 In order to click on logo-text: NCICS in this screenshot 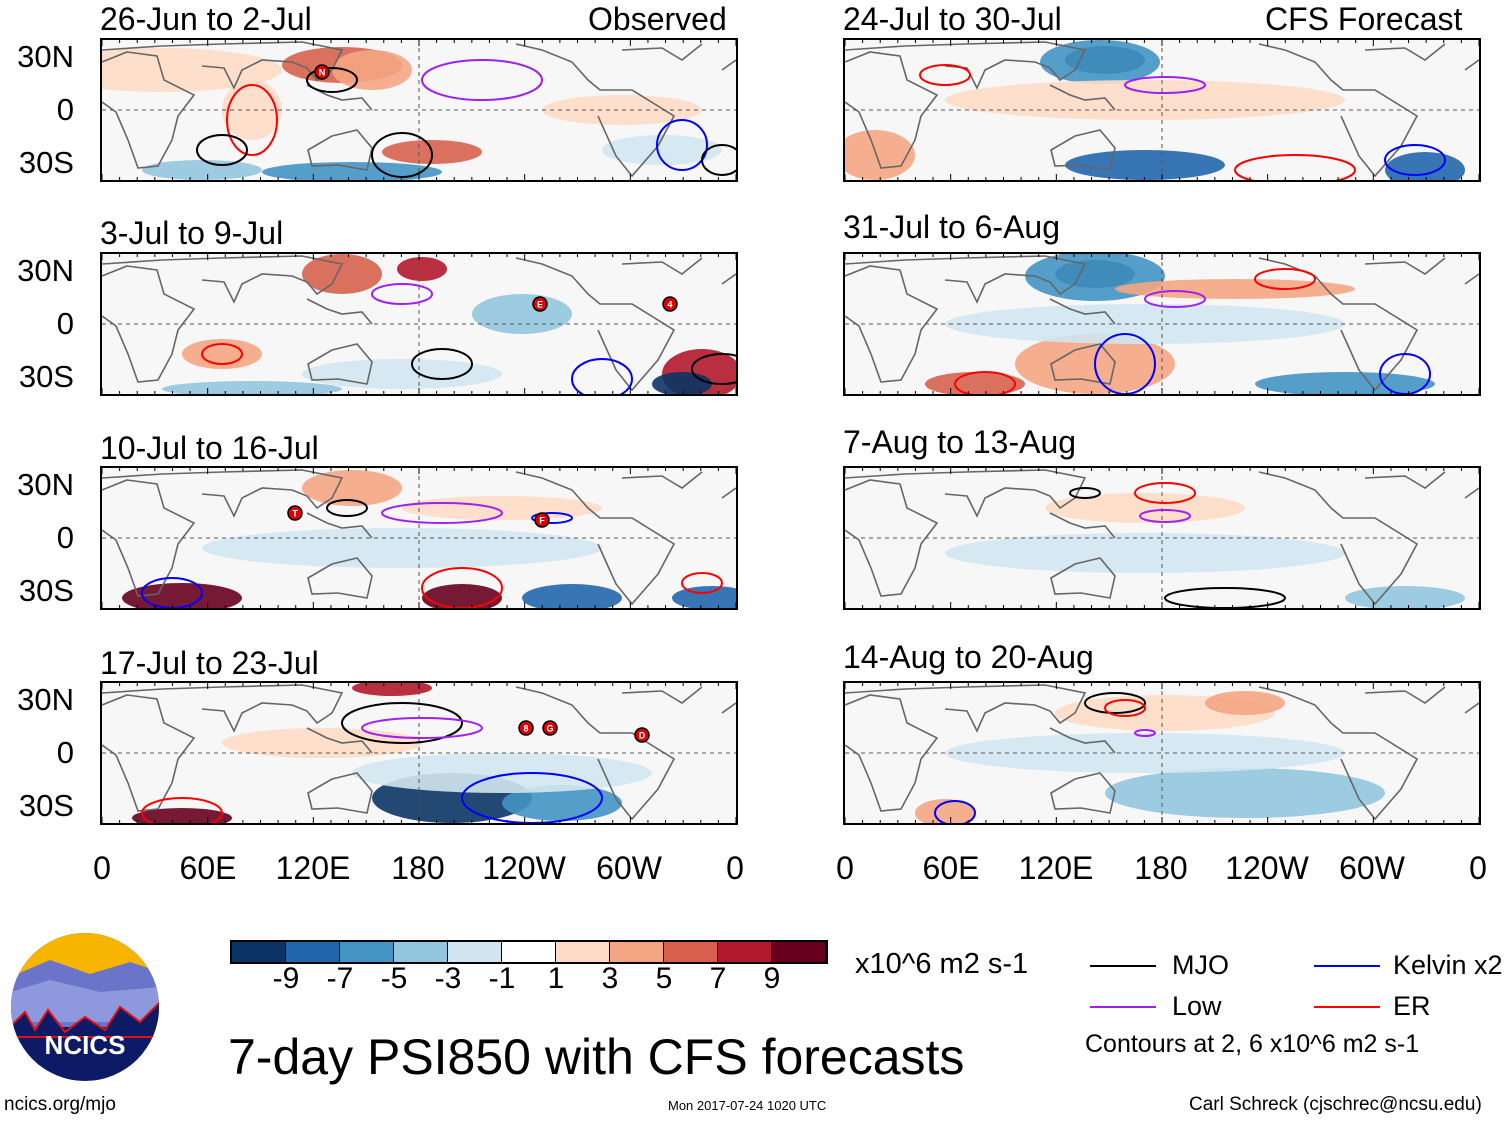, I will do `click(85, 1045)`.